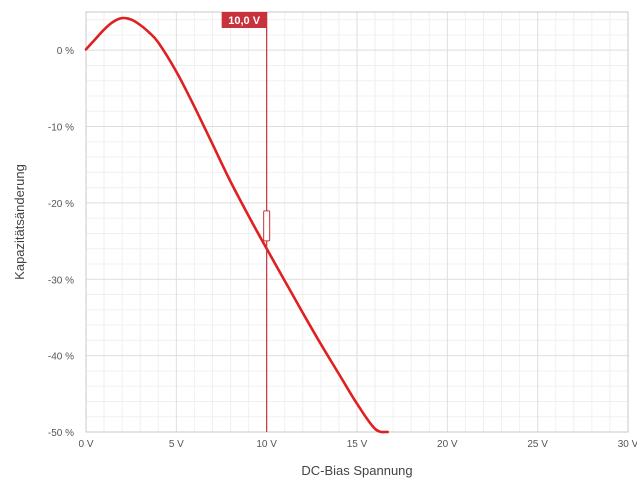  I want to click on y-axis-title: Kapazitätsänderung, so click(19, 222).